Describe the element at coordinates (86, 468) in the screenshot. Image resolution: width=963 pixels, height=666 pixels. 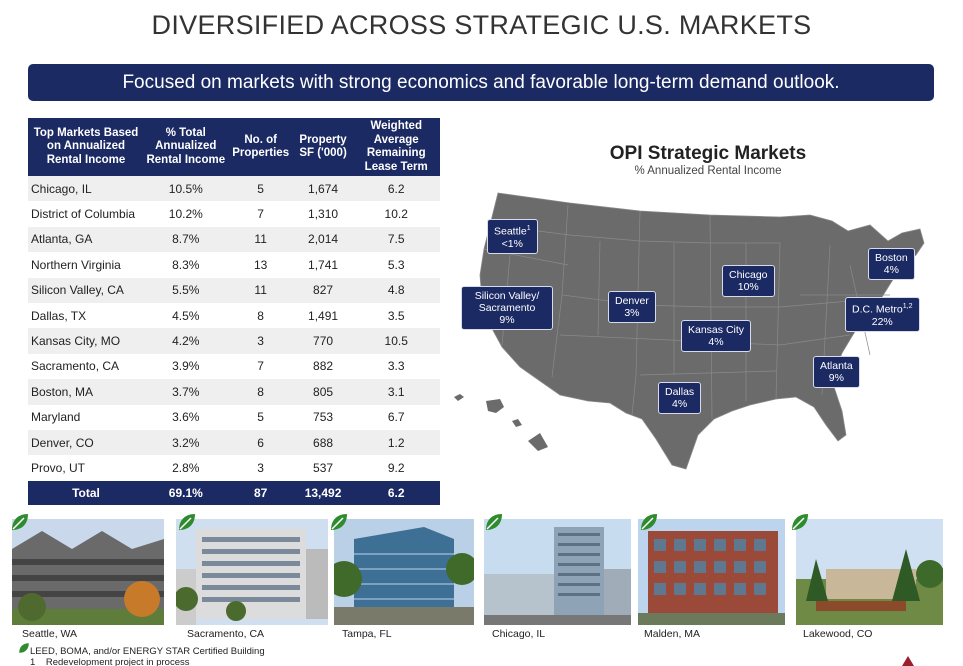
I see `cell-market: Provo, UT` at that location.